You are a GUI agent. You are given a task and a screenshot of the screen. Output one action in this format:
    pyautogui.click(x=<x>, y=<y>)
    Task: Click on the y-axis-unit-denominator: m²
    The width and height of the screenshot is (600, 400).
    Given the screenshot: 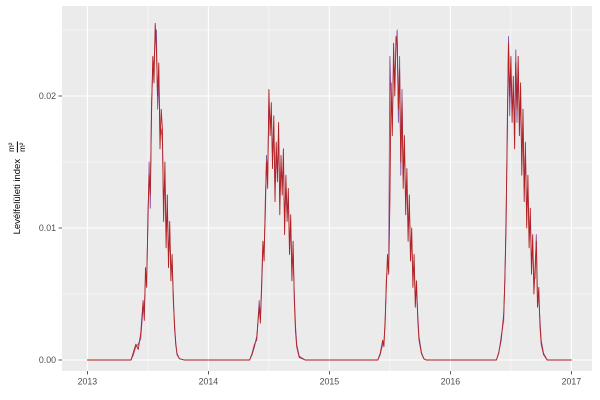 What is the action you would take?
    pyautogui.click(x=22, y=147)
    